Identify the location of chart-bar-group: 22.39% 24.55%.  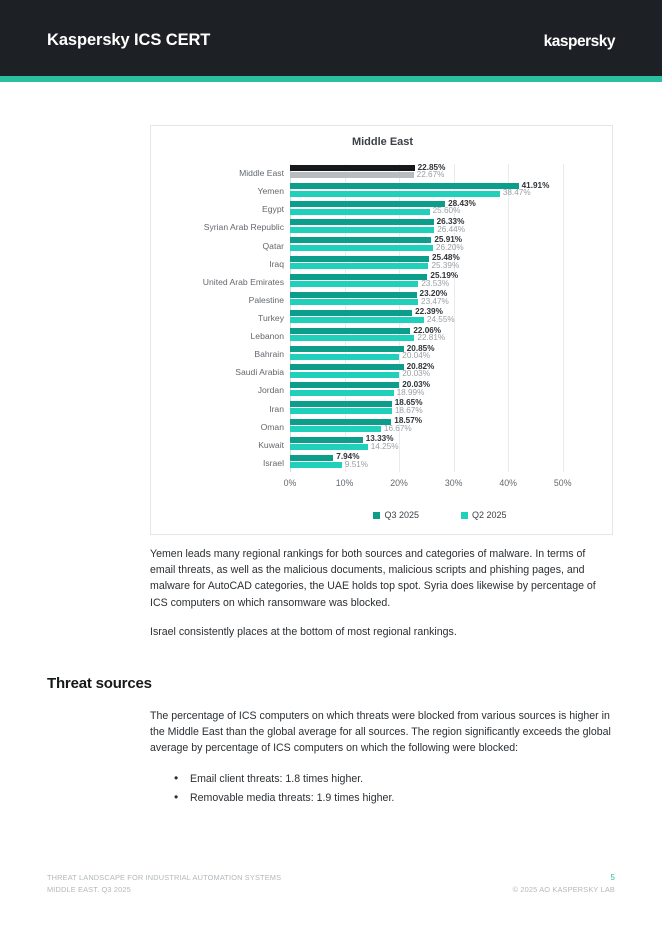
(440, 316).